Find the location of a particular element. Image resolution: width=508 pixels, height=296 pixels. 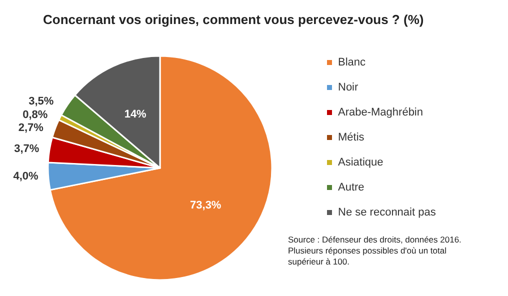

legend-label: Asiatique is located at coordinates (361, 162).